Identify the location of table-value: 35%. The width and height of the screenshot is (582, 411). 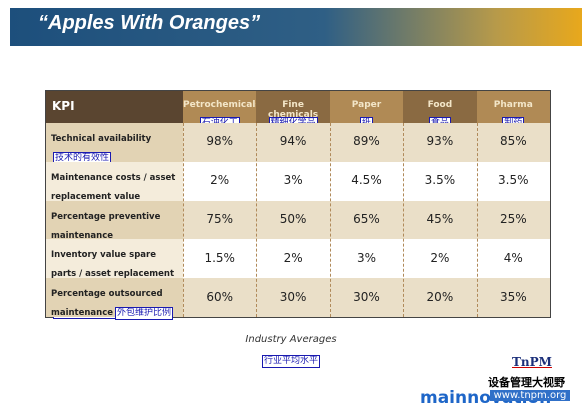
(513, 296).